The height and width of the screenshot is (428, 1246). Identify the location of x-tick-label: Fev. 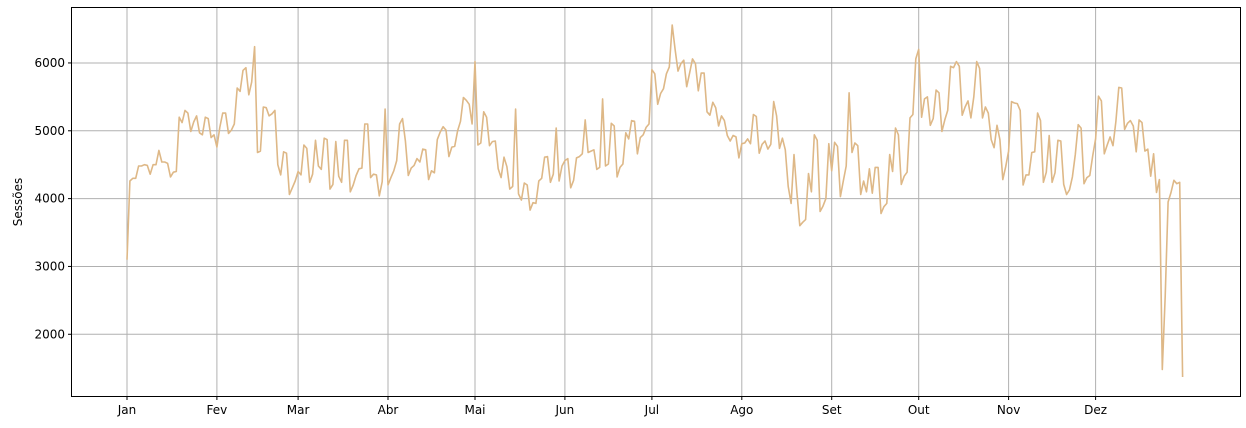
(217, 410).